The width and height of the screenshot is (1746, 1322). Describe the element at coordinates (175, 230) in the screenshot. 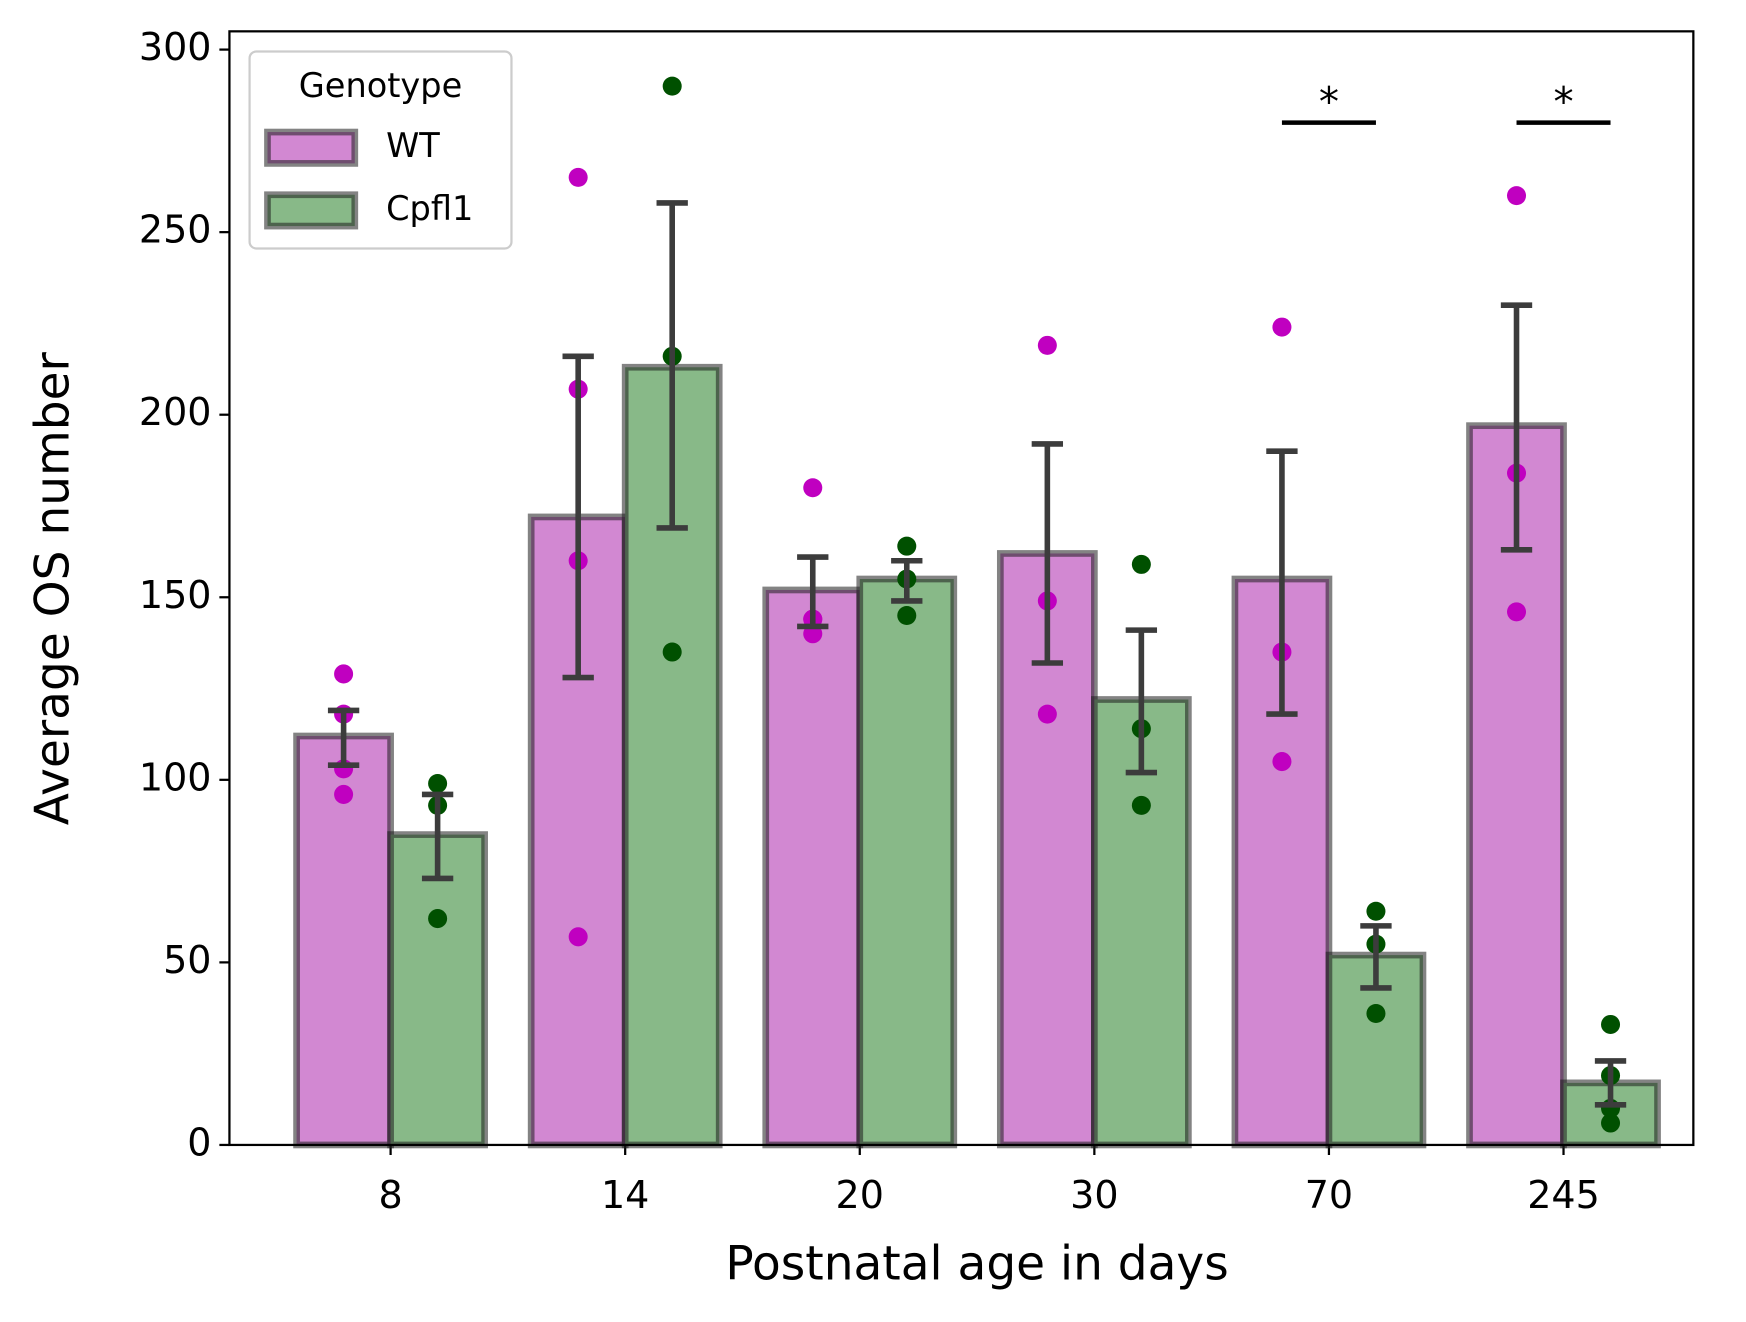

I see `y-tick-label: 250` at that location.